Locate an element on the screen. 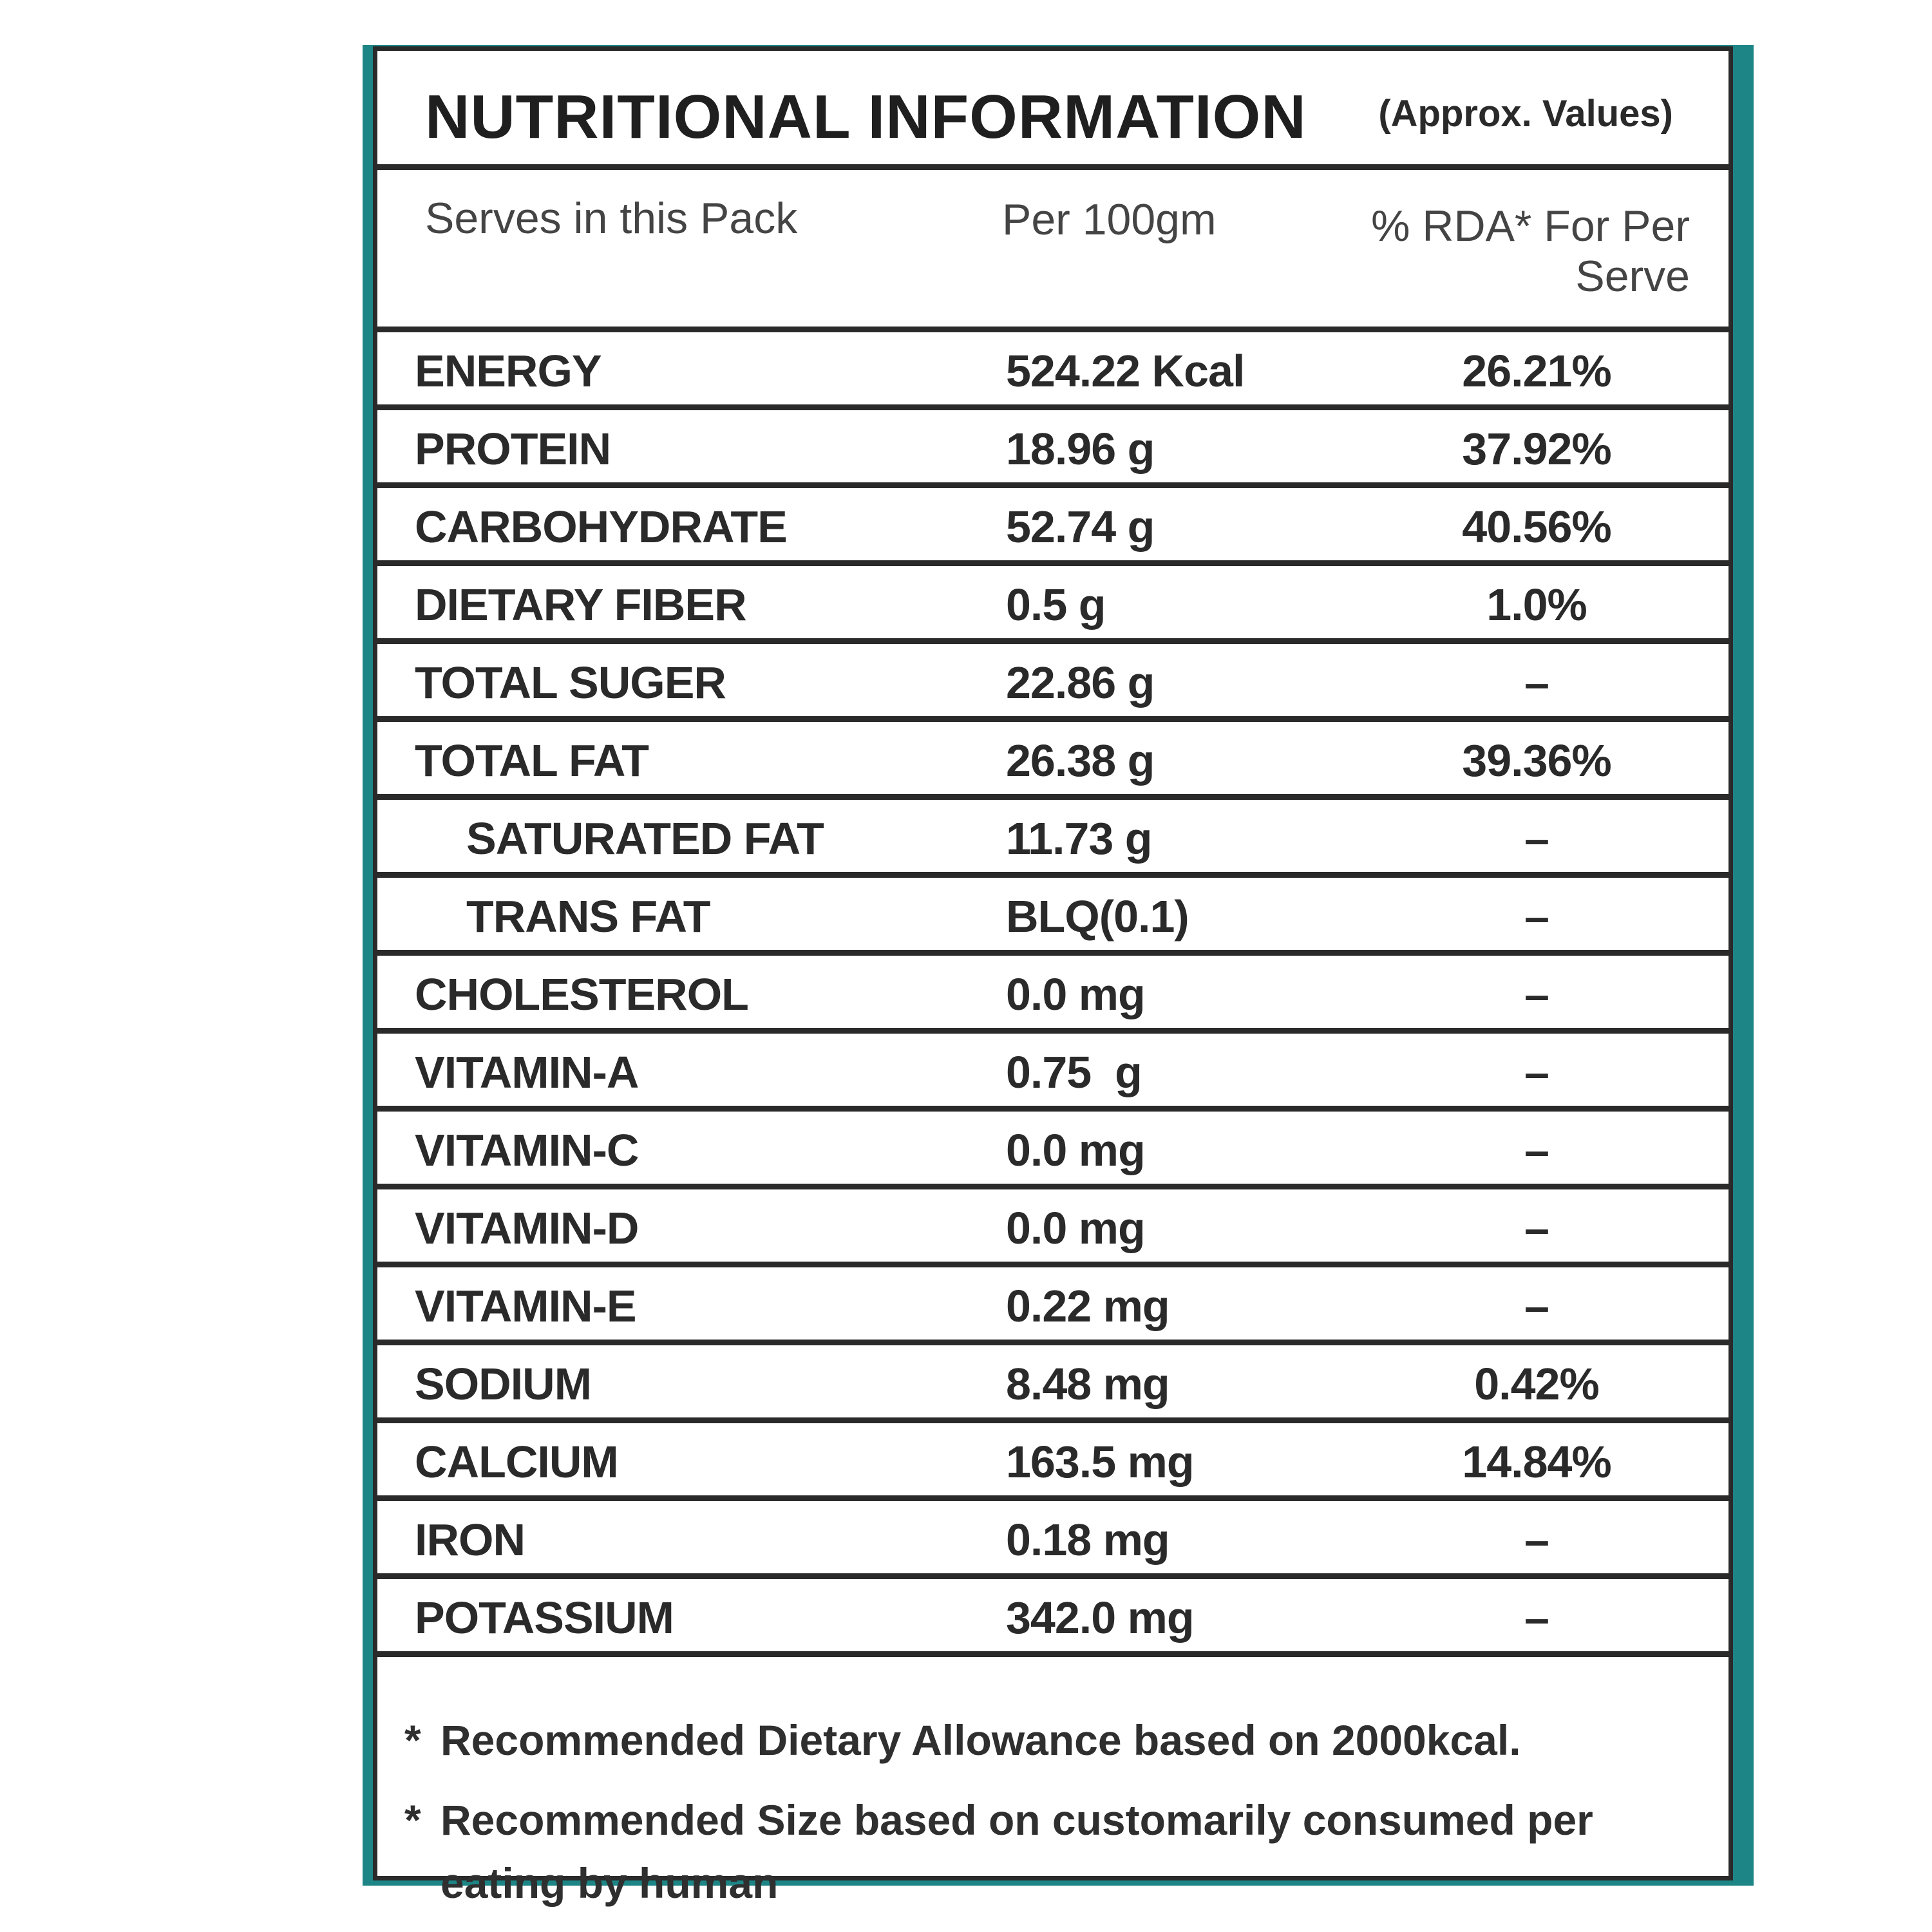  nutrient-name: CARBOHYDRATE is located at coordinates (602, 527).